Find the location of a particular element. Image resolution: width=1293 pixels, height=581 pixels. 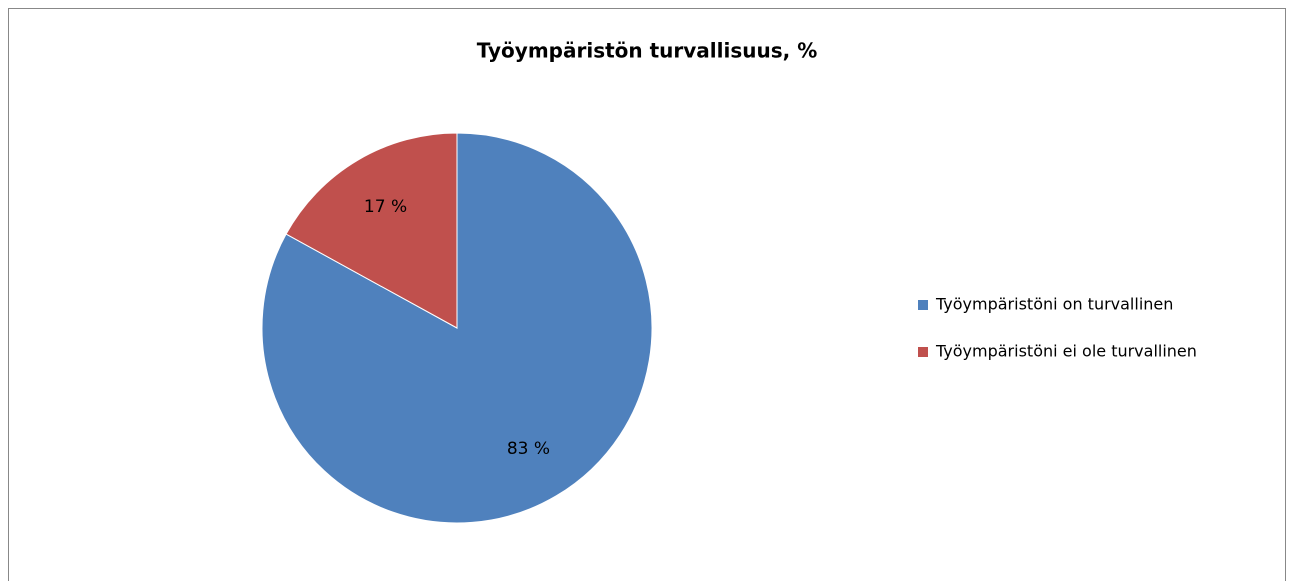

legend-label: Työympäristöni ei ole turvallinen is located at coordinates (1066, 351).